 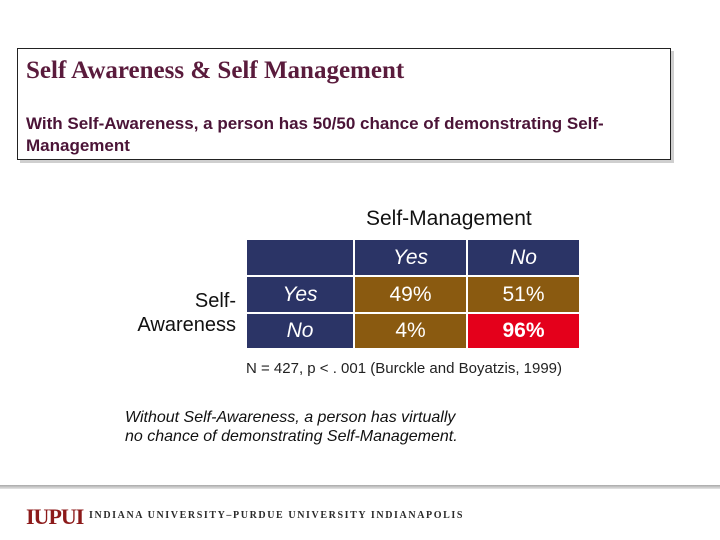 I want to click on matrix-corner-cell, so click(x=300, y=257).